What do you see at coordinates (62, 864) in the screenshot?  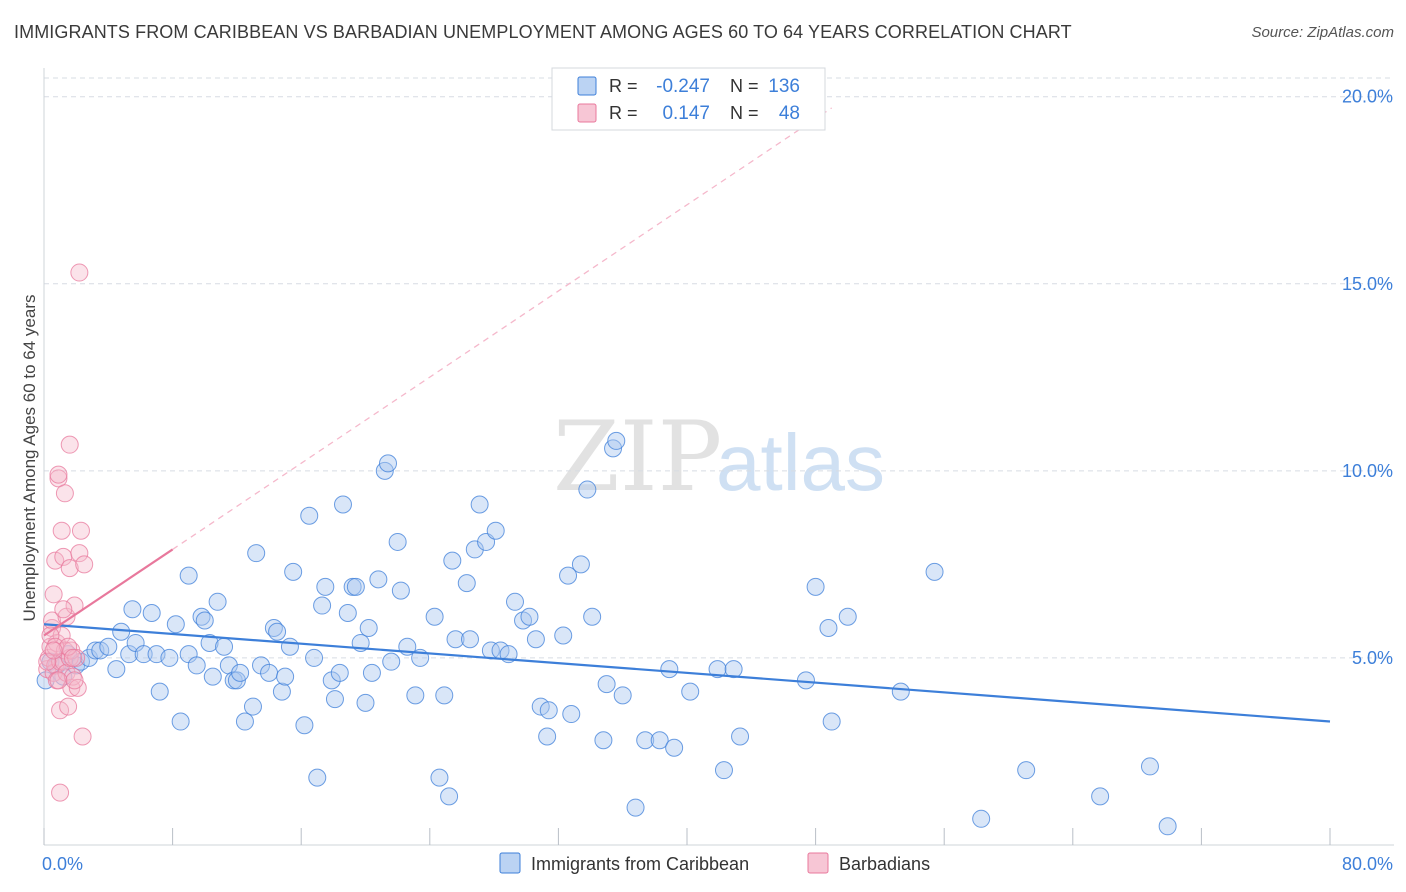 I see `x-tick-label-min: 0.0%` at bounding box center [62, 864].